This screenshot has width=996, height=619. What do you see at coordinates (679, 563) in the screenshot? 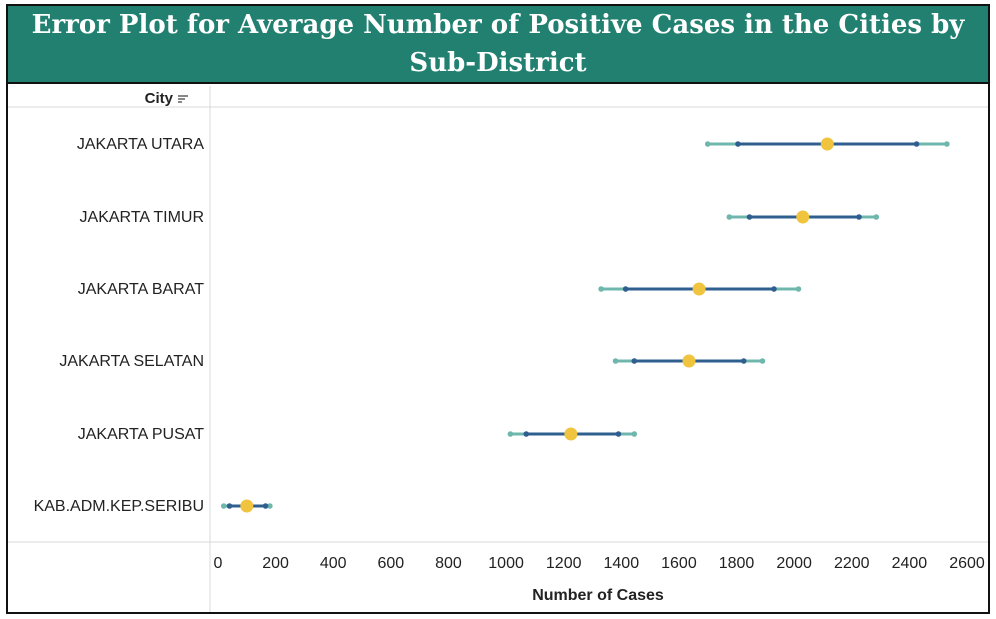
I see `x-tick-label: 1600` at bounding box center [679, 563].